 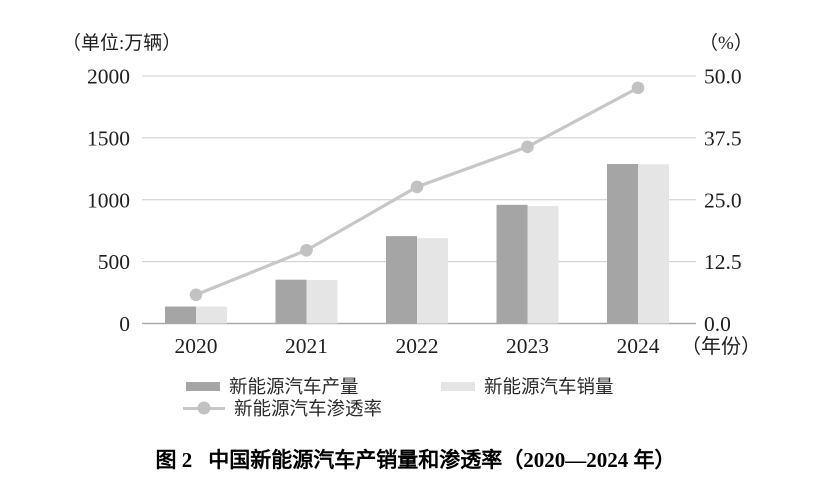 What do you see at coordinates (108, 200) in the screenshot?
I see `left-axis-tick-label: 1000` at bounding box center [108, 200].